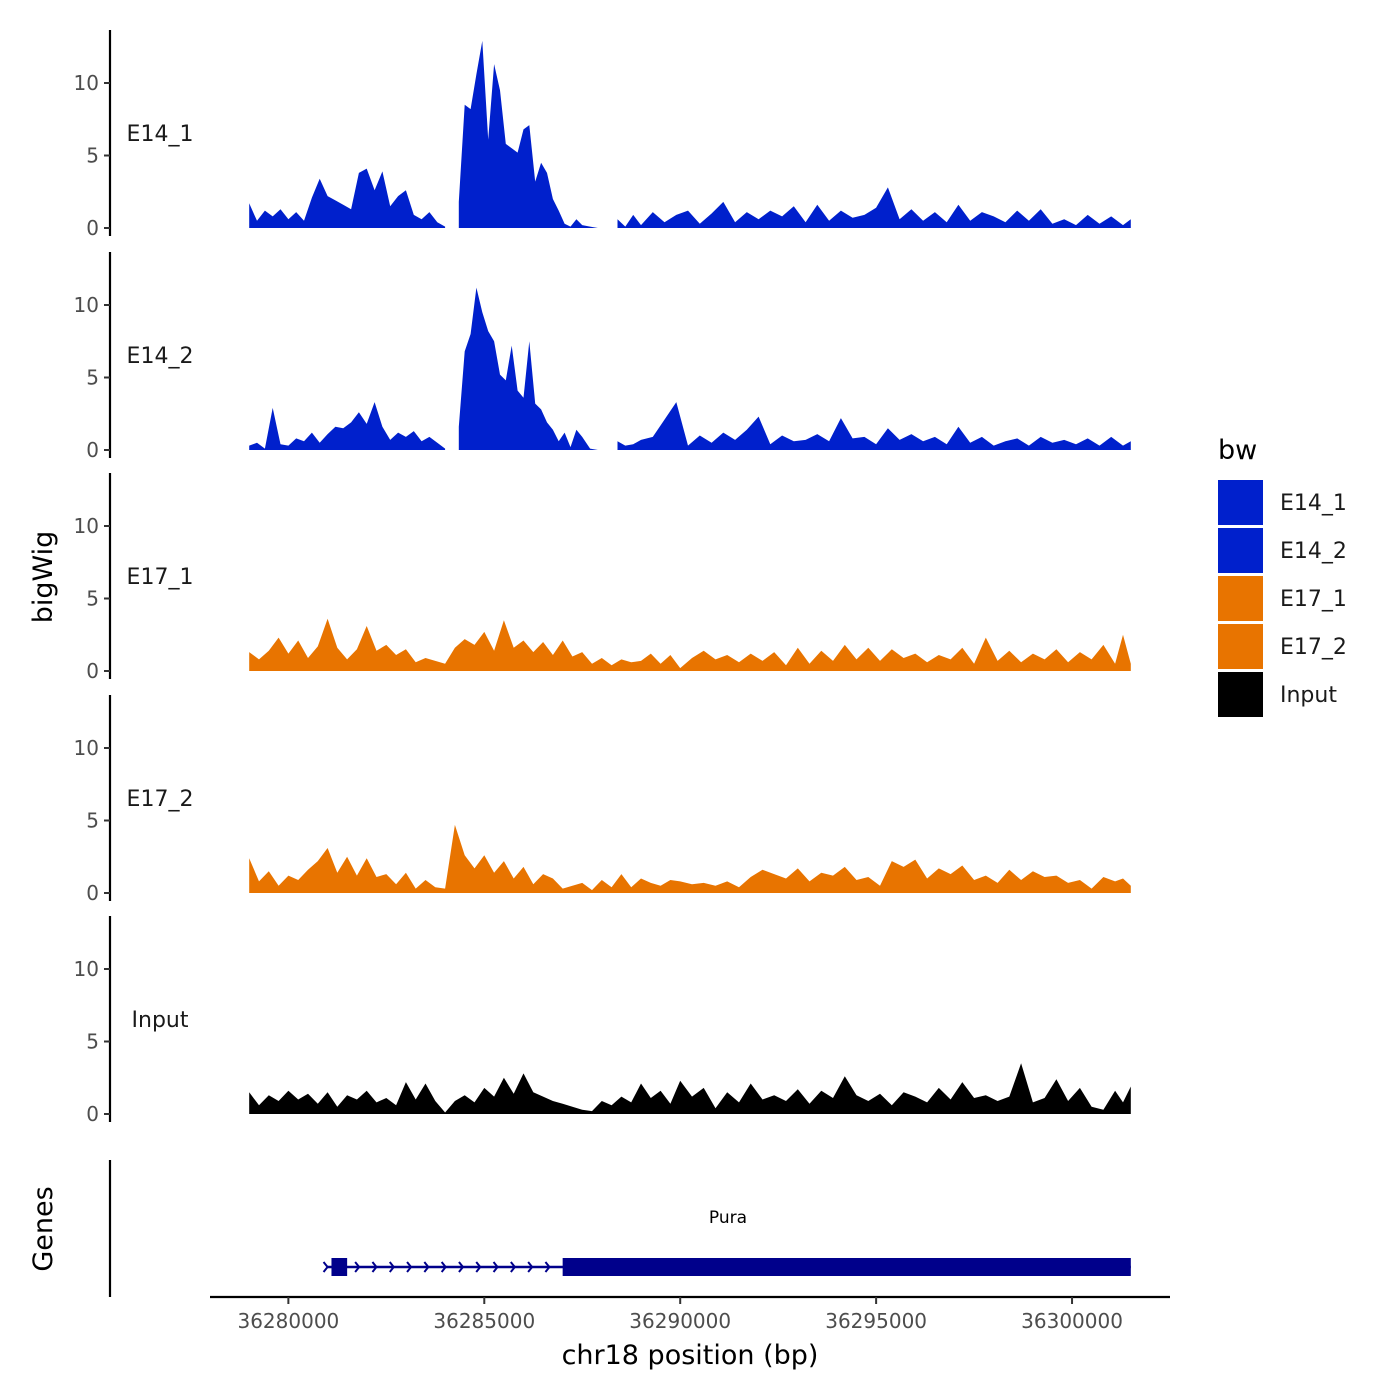 This screenshot has height=1400, width=1400. What do you see at coordinates (43, 1228) in the screenshot?
I see `genes-axis-title: Genes` at bounding box center [43, 1228].